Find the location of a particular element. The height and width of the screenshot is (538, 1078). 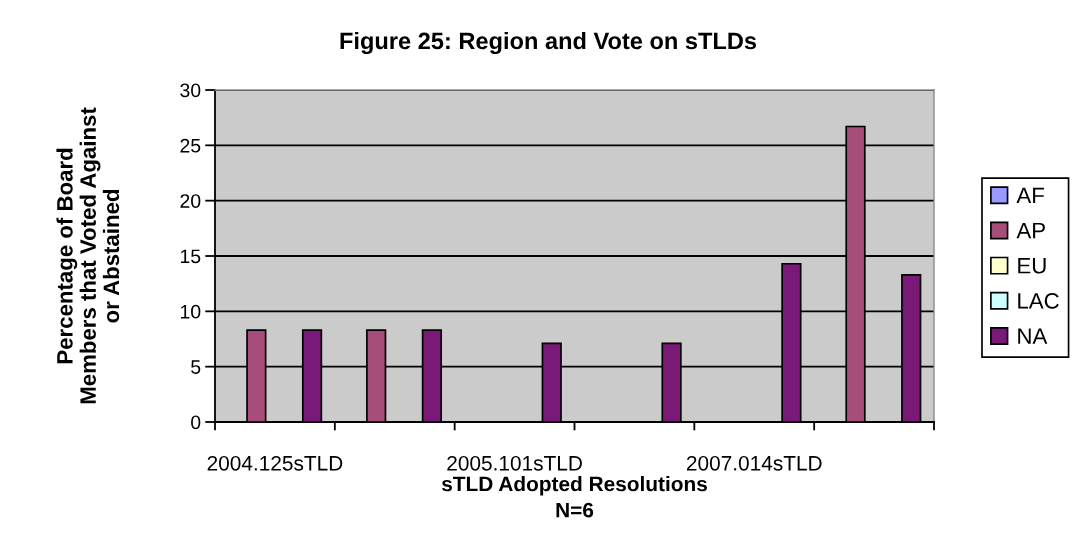

x-tick-label: 2004.125sTLD is located at coordinates (275, 463).